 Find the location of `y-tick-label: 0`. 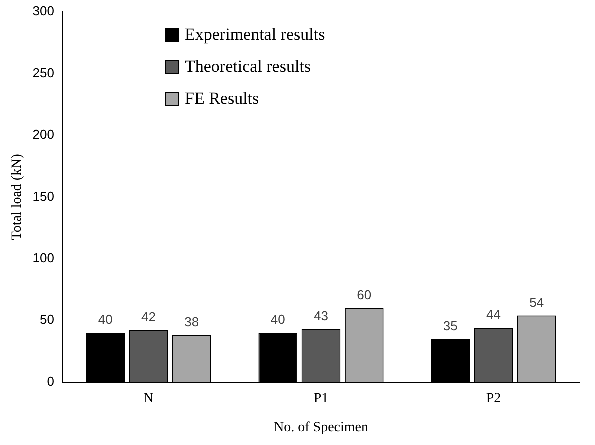

y-tick-label: 0 is located at coordinates (50, 381).